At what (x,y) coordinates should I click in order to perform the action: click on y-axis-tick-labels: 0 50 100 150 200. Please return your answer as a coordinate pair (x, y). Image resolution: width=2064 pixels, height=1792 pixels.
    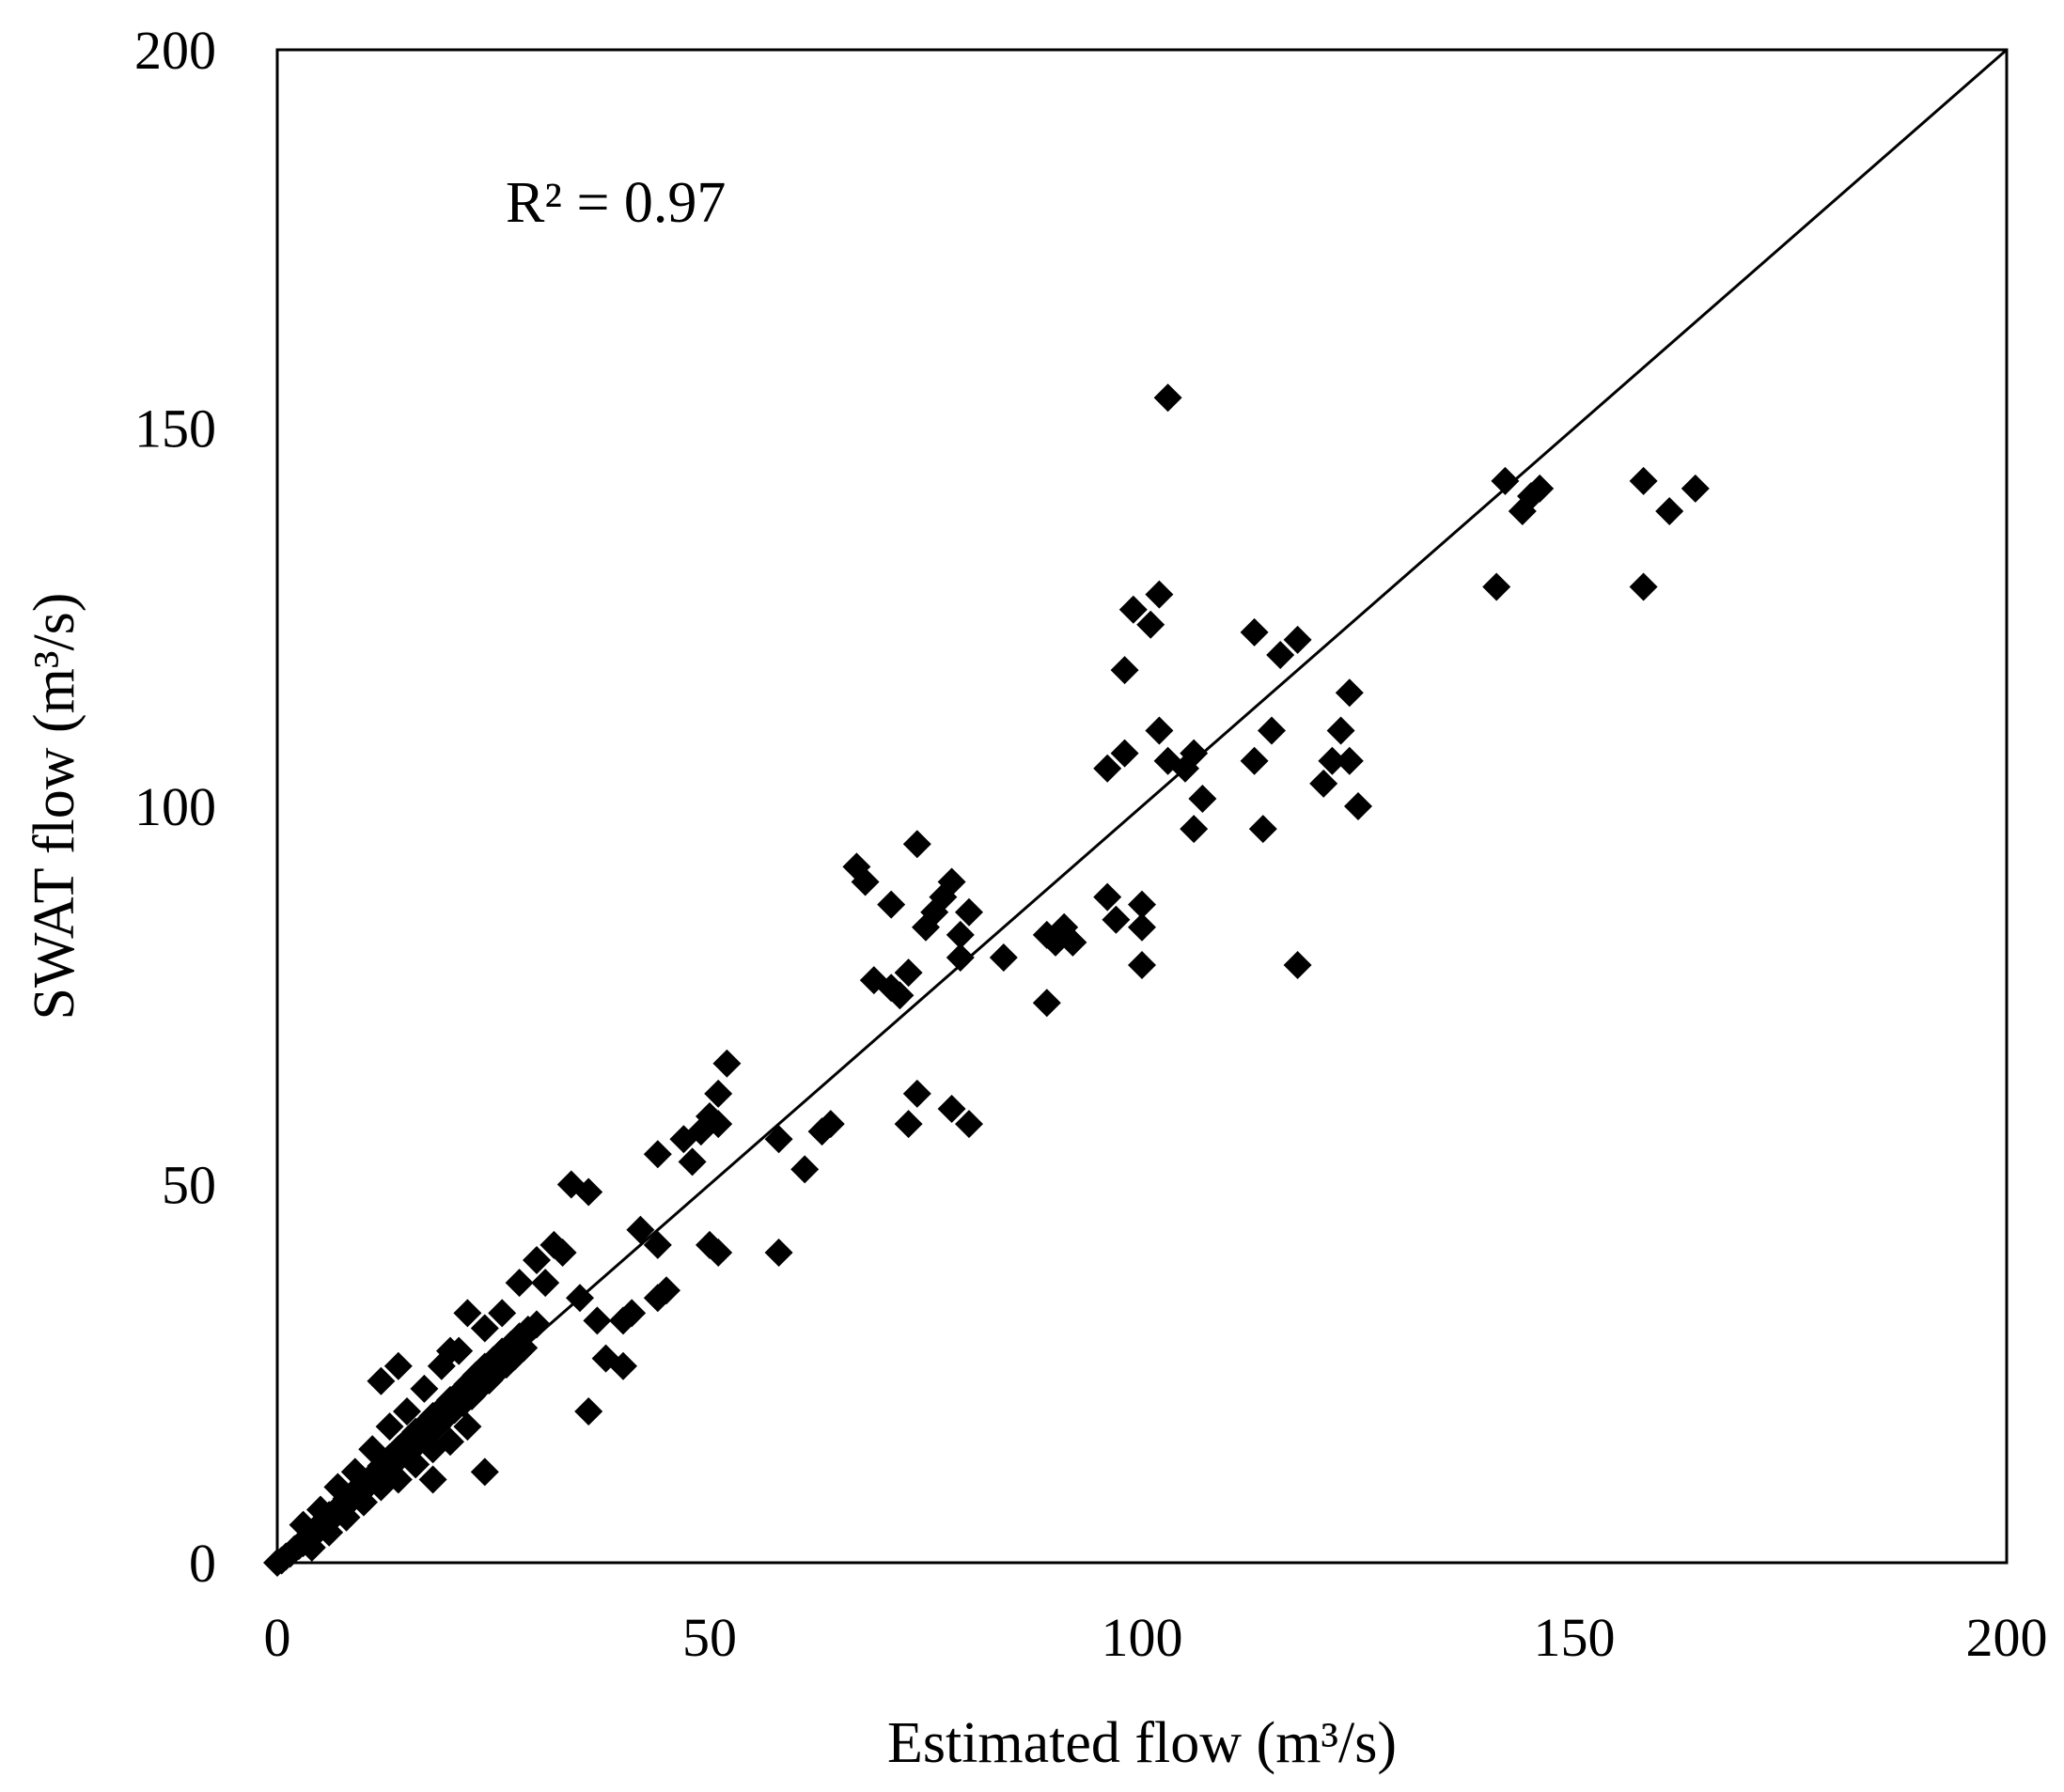
    Looking at the image, I should click on (175, 807).